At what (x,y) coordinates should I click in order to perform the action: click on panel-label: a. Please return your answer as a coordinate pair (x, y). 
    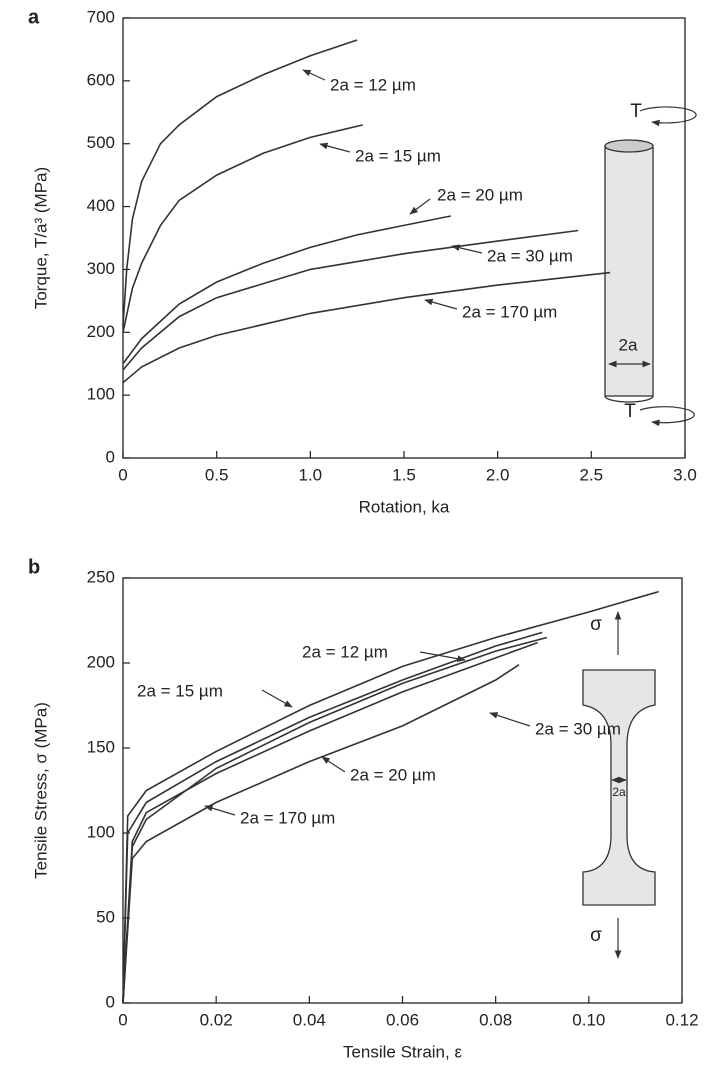
    Looking at the image, I should click on (34, 17).